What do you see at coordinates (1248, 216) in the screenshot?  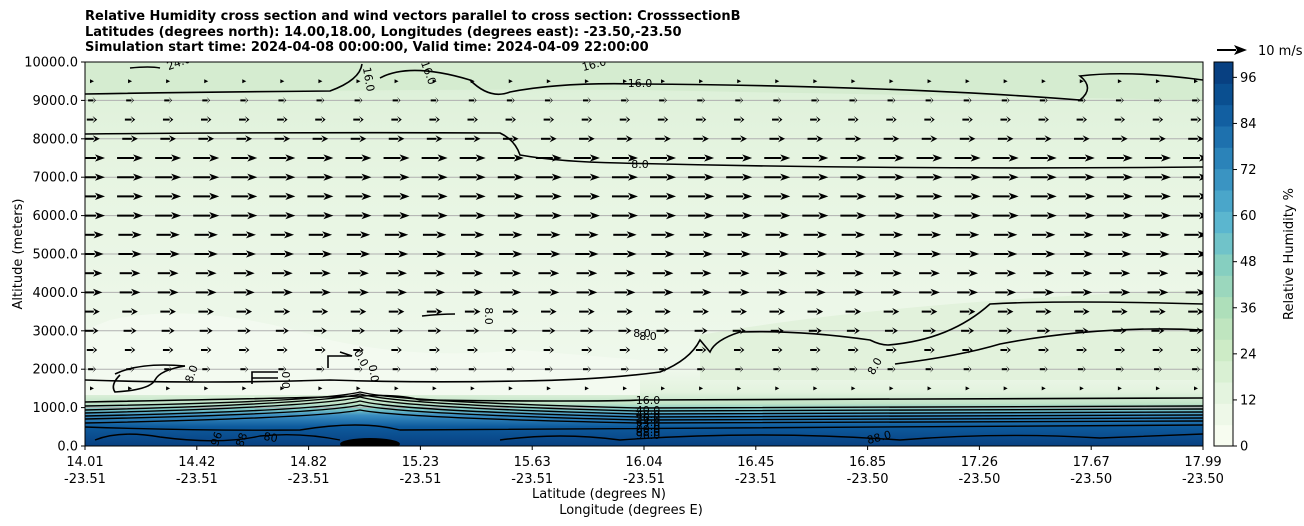 I see `colorbar-tick-label: 60` at bounding box center [1248, 216].